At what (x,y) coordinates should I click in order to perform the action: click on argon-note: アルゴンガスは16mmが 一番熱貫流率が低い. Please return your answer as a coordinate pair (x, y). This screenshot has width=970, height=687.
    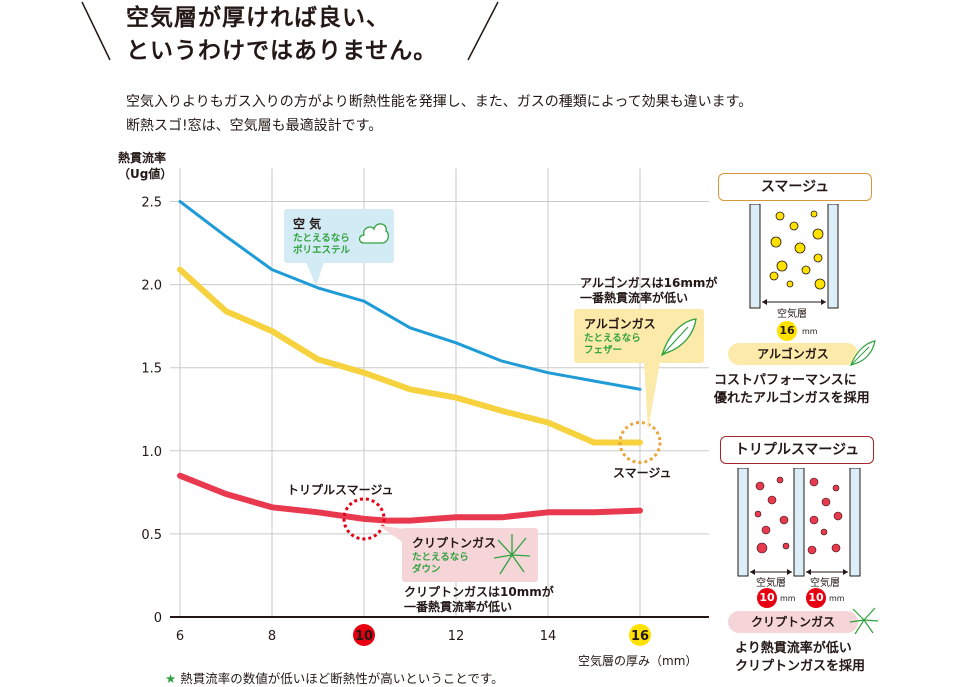
    Looking at the image, I should click on (649, 290).